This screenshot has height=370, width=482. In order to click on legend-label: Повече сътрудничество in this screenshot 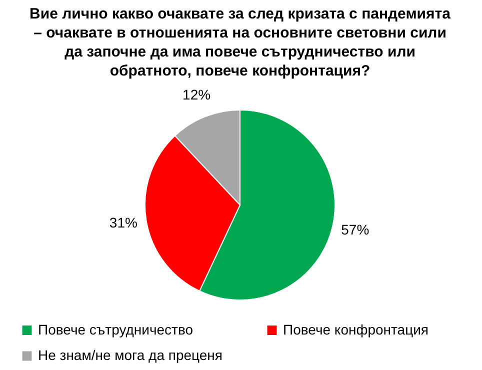, I will do `click(116, 329)`.